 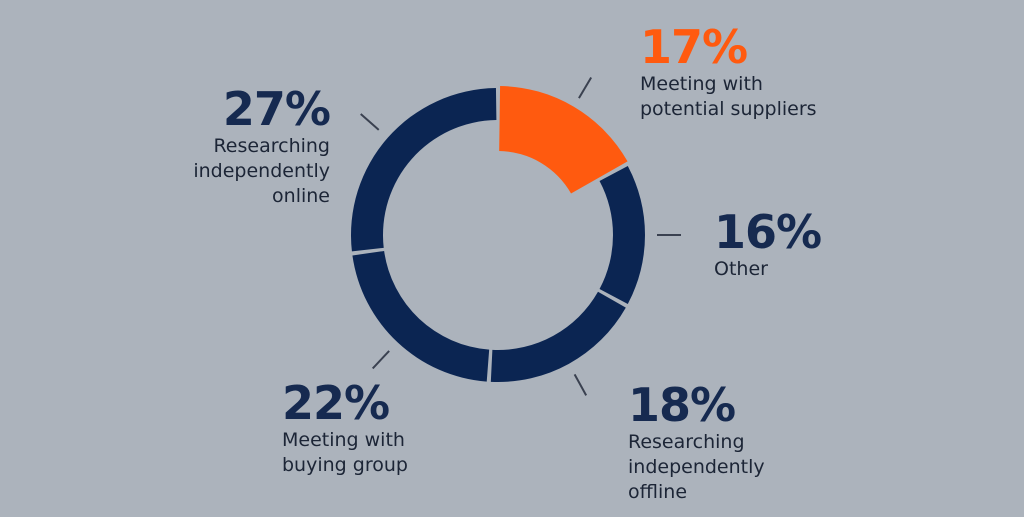 What do you see at coordinates (768, 232) in the screenshot?
I see `slice-percent-other: 16%` at bounding box center [768, 232].